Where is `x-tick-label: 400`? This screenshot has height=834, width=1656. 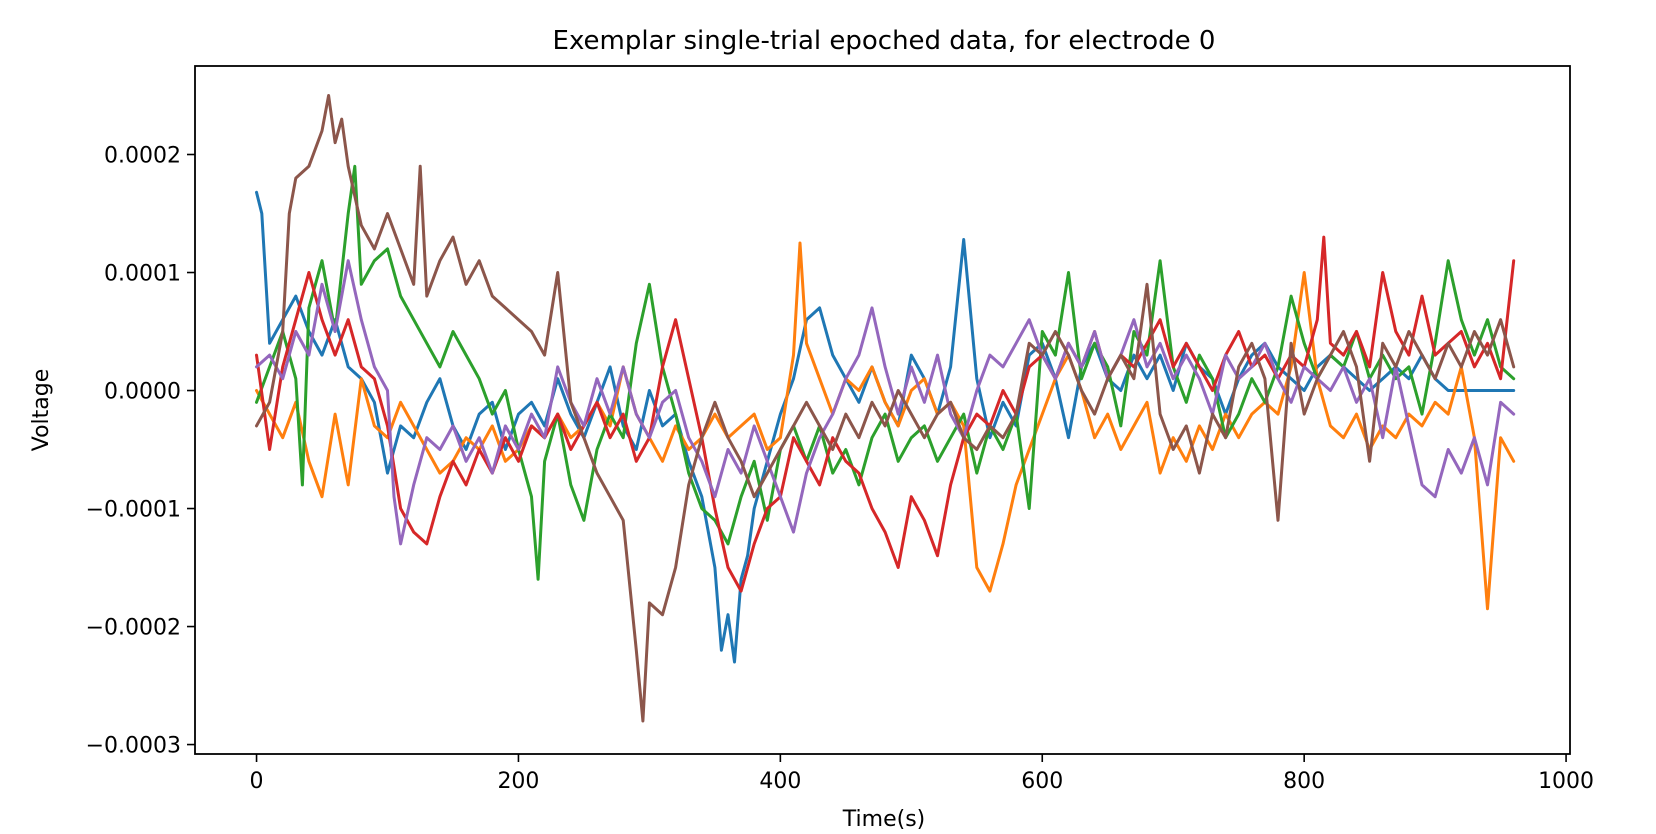
x-tick-label: 400 is located at coordinates (780, 781).